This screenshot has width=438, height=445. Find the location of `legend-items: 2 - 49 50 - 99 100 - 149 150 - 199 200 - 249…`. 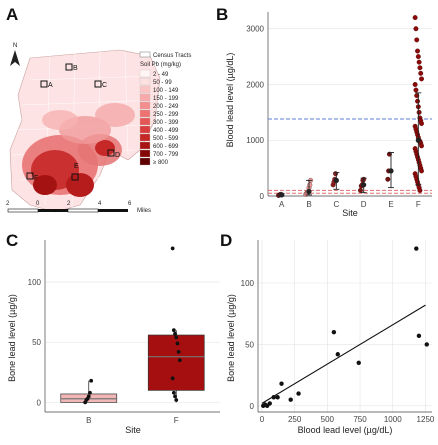

legend-items: 2 - 49 50 - 99 100 - 149 150 - 199 200 - 249… is located at coordinates (159, 117).